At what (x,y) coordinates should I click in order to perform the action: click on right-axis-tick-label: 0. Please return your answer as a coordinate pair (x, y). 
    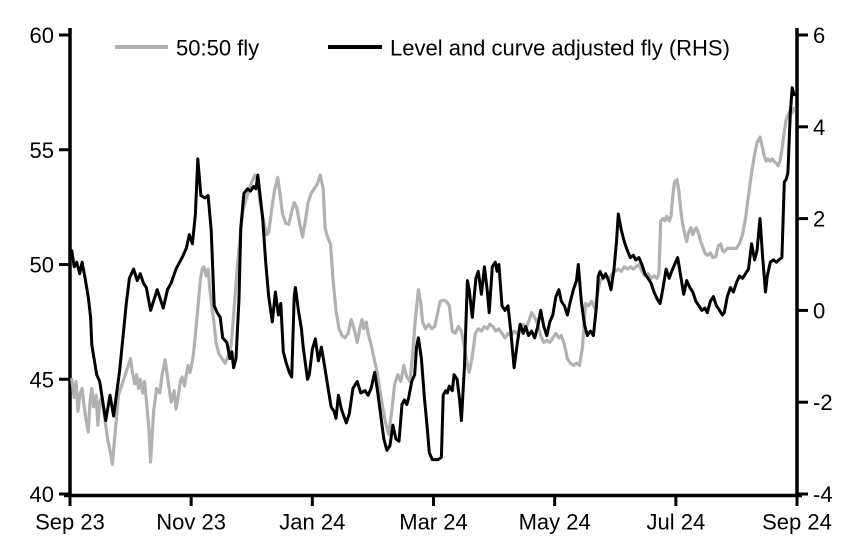
    Looking at the image, I should click on (819, 310).